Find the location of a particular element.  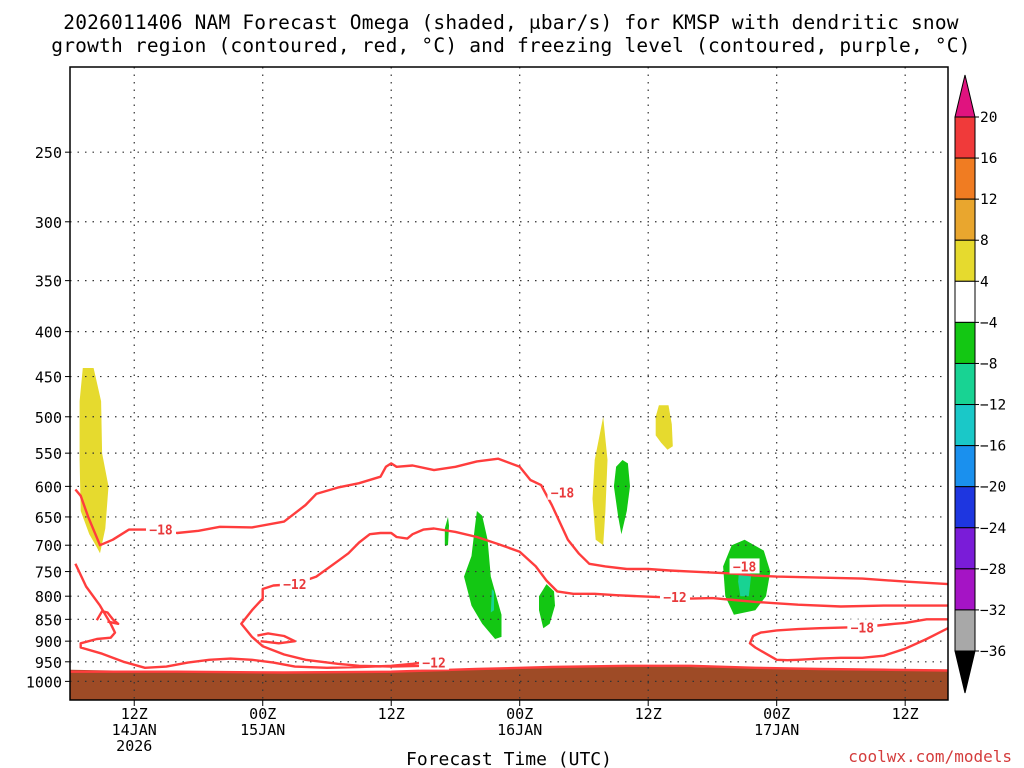

y-tick-label: 650 is located at coordinates (48, 518).